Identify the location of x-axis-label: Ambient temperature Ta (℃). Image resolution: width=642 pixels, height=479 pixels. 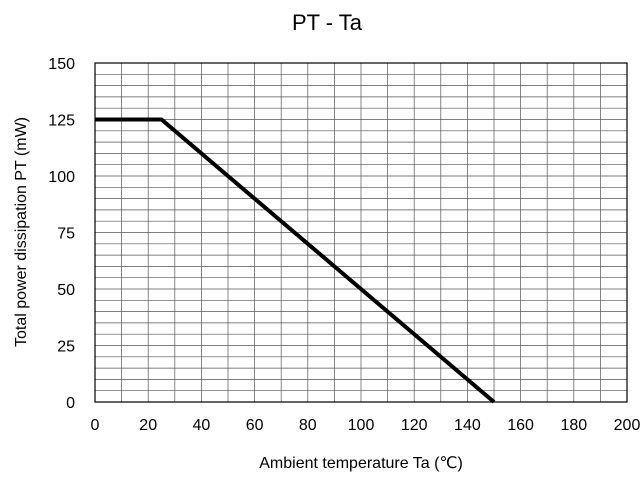
(361, 463).